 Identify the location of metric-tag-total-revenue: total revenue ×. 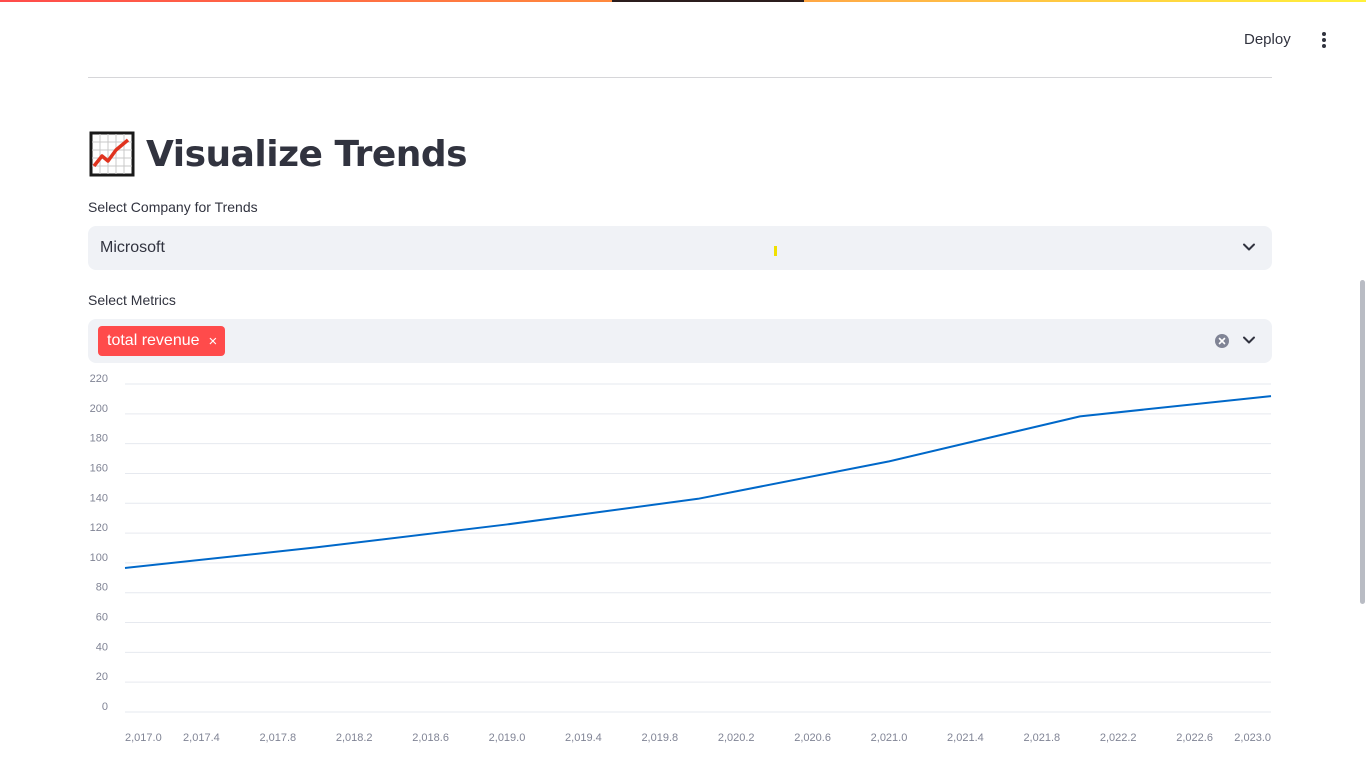
(162, 341).